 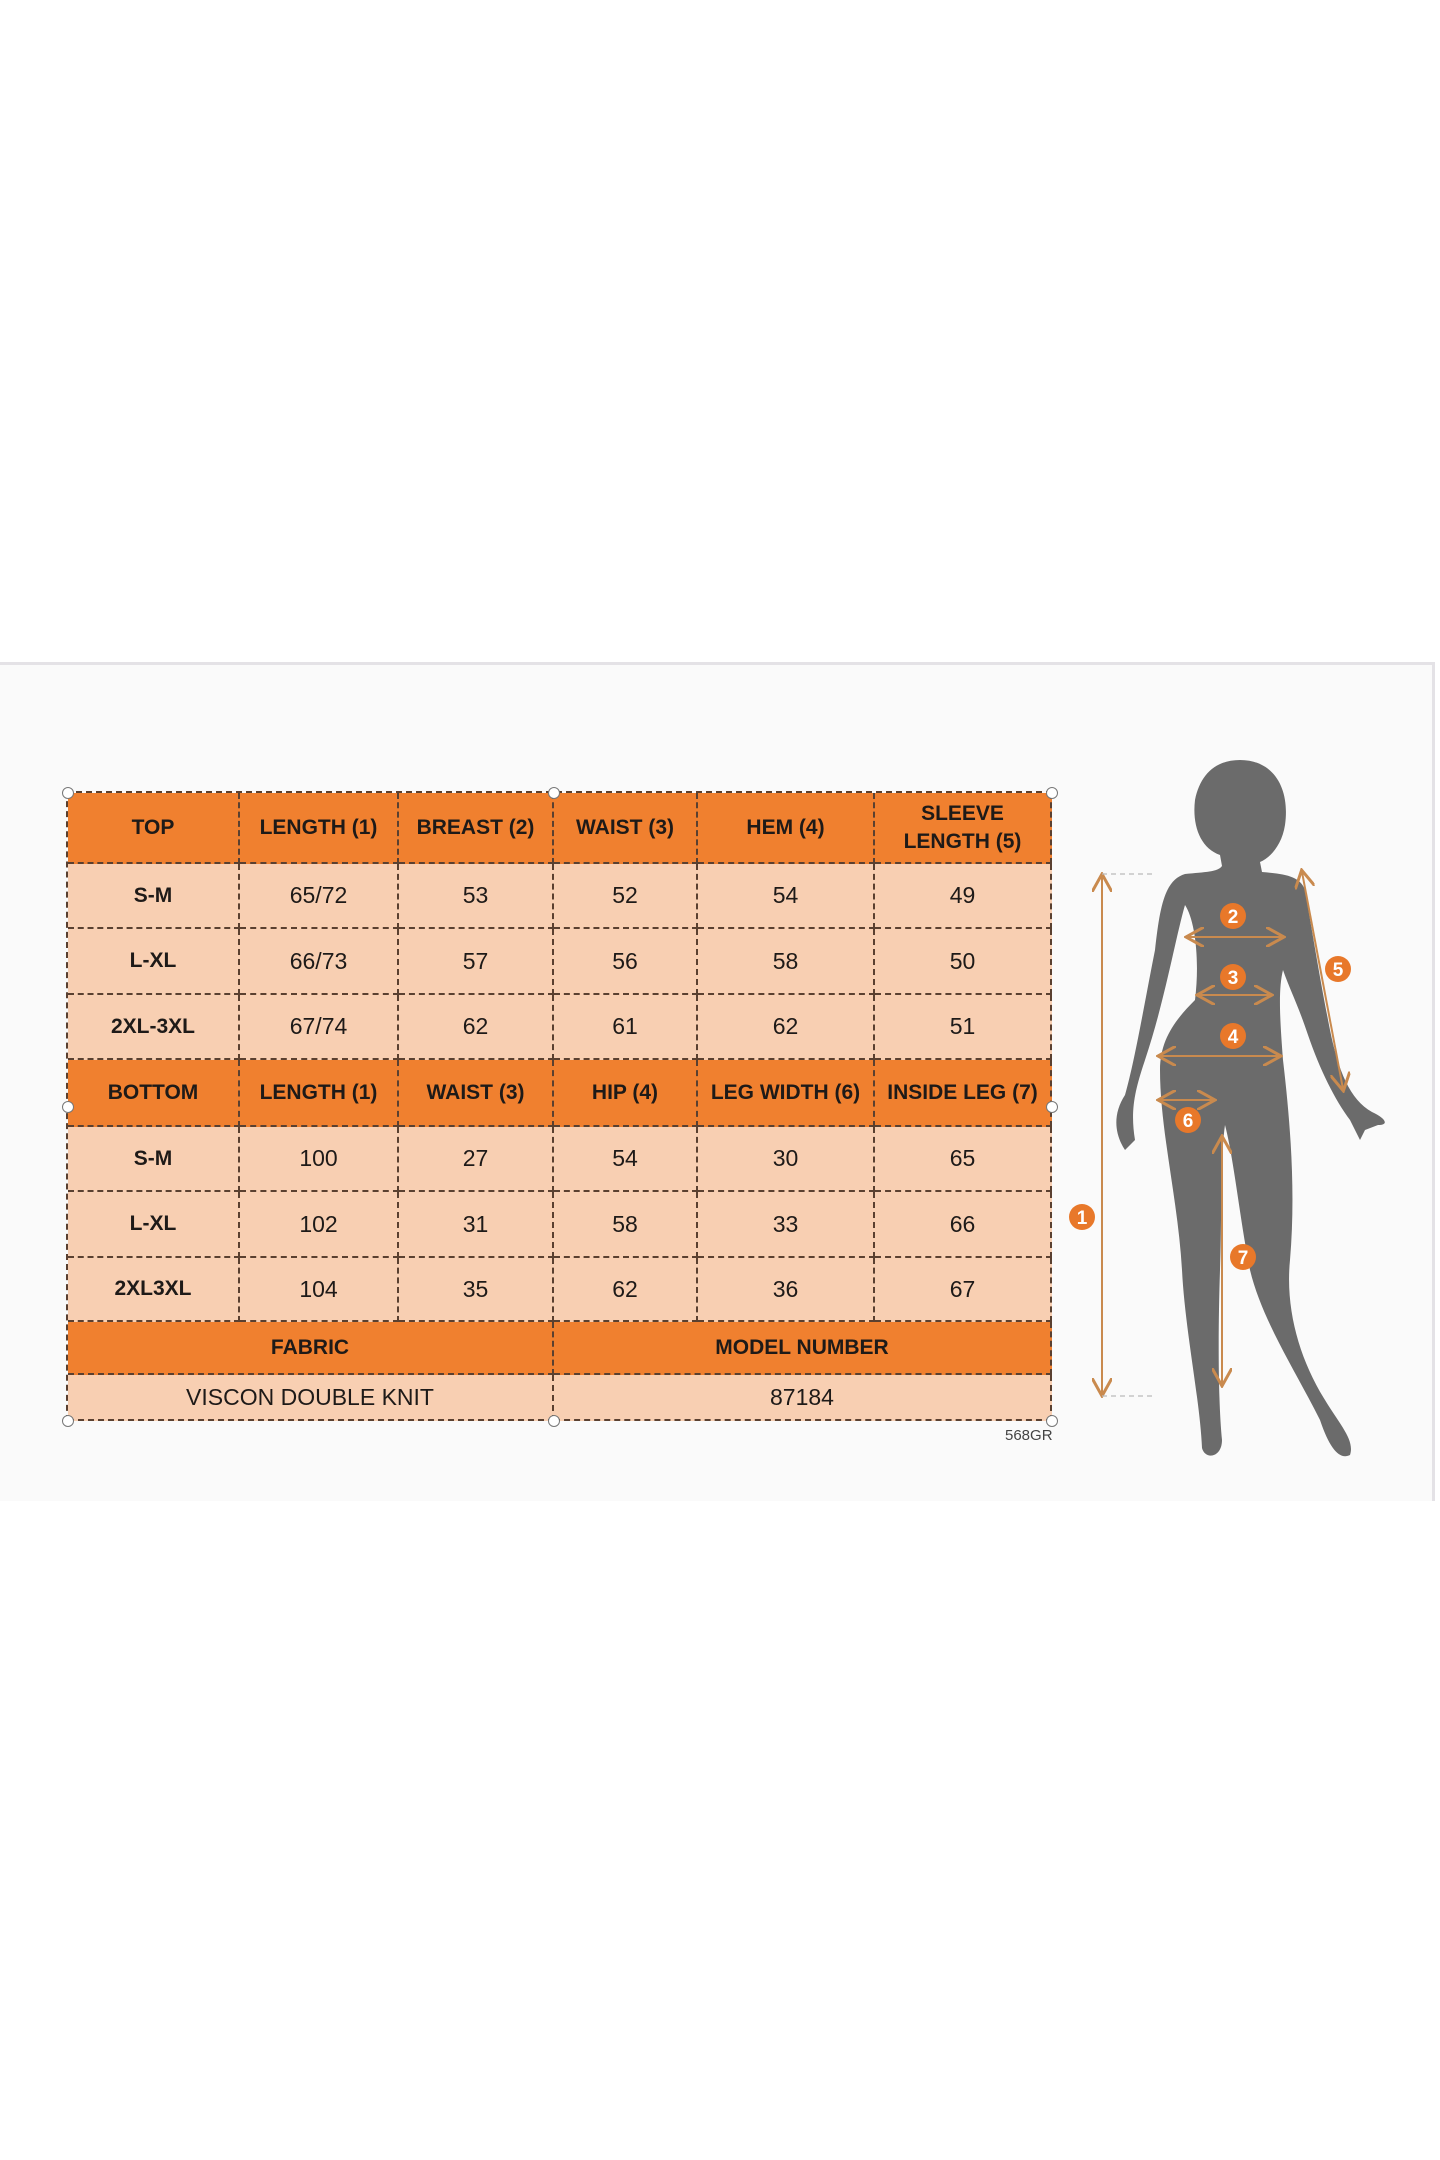 What do you see at coordinates (963, 1027) in the screenshot?
I see `table-cell: 51` at bounding box center [963, 1027].